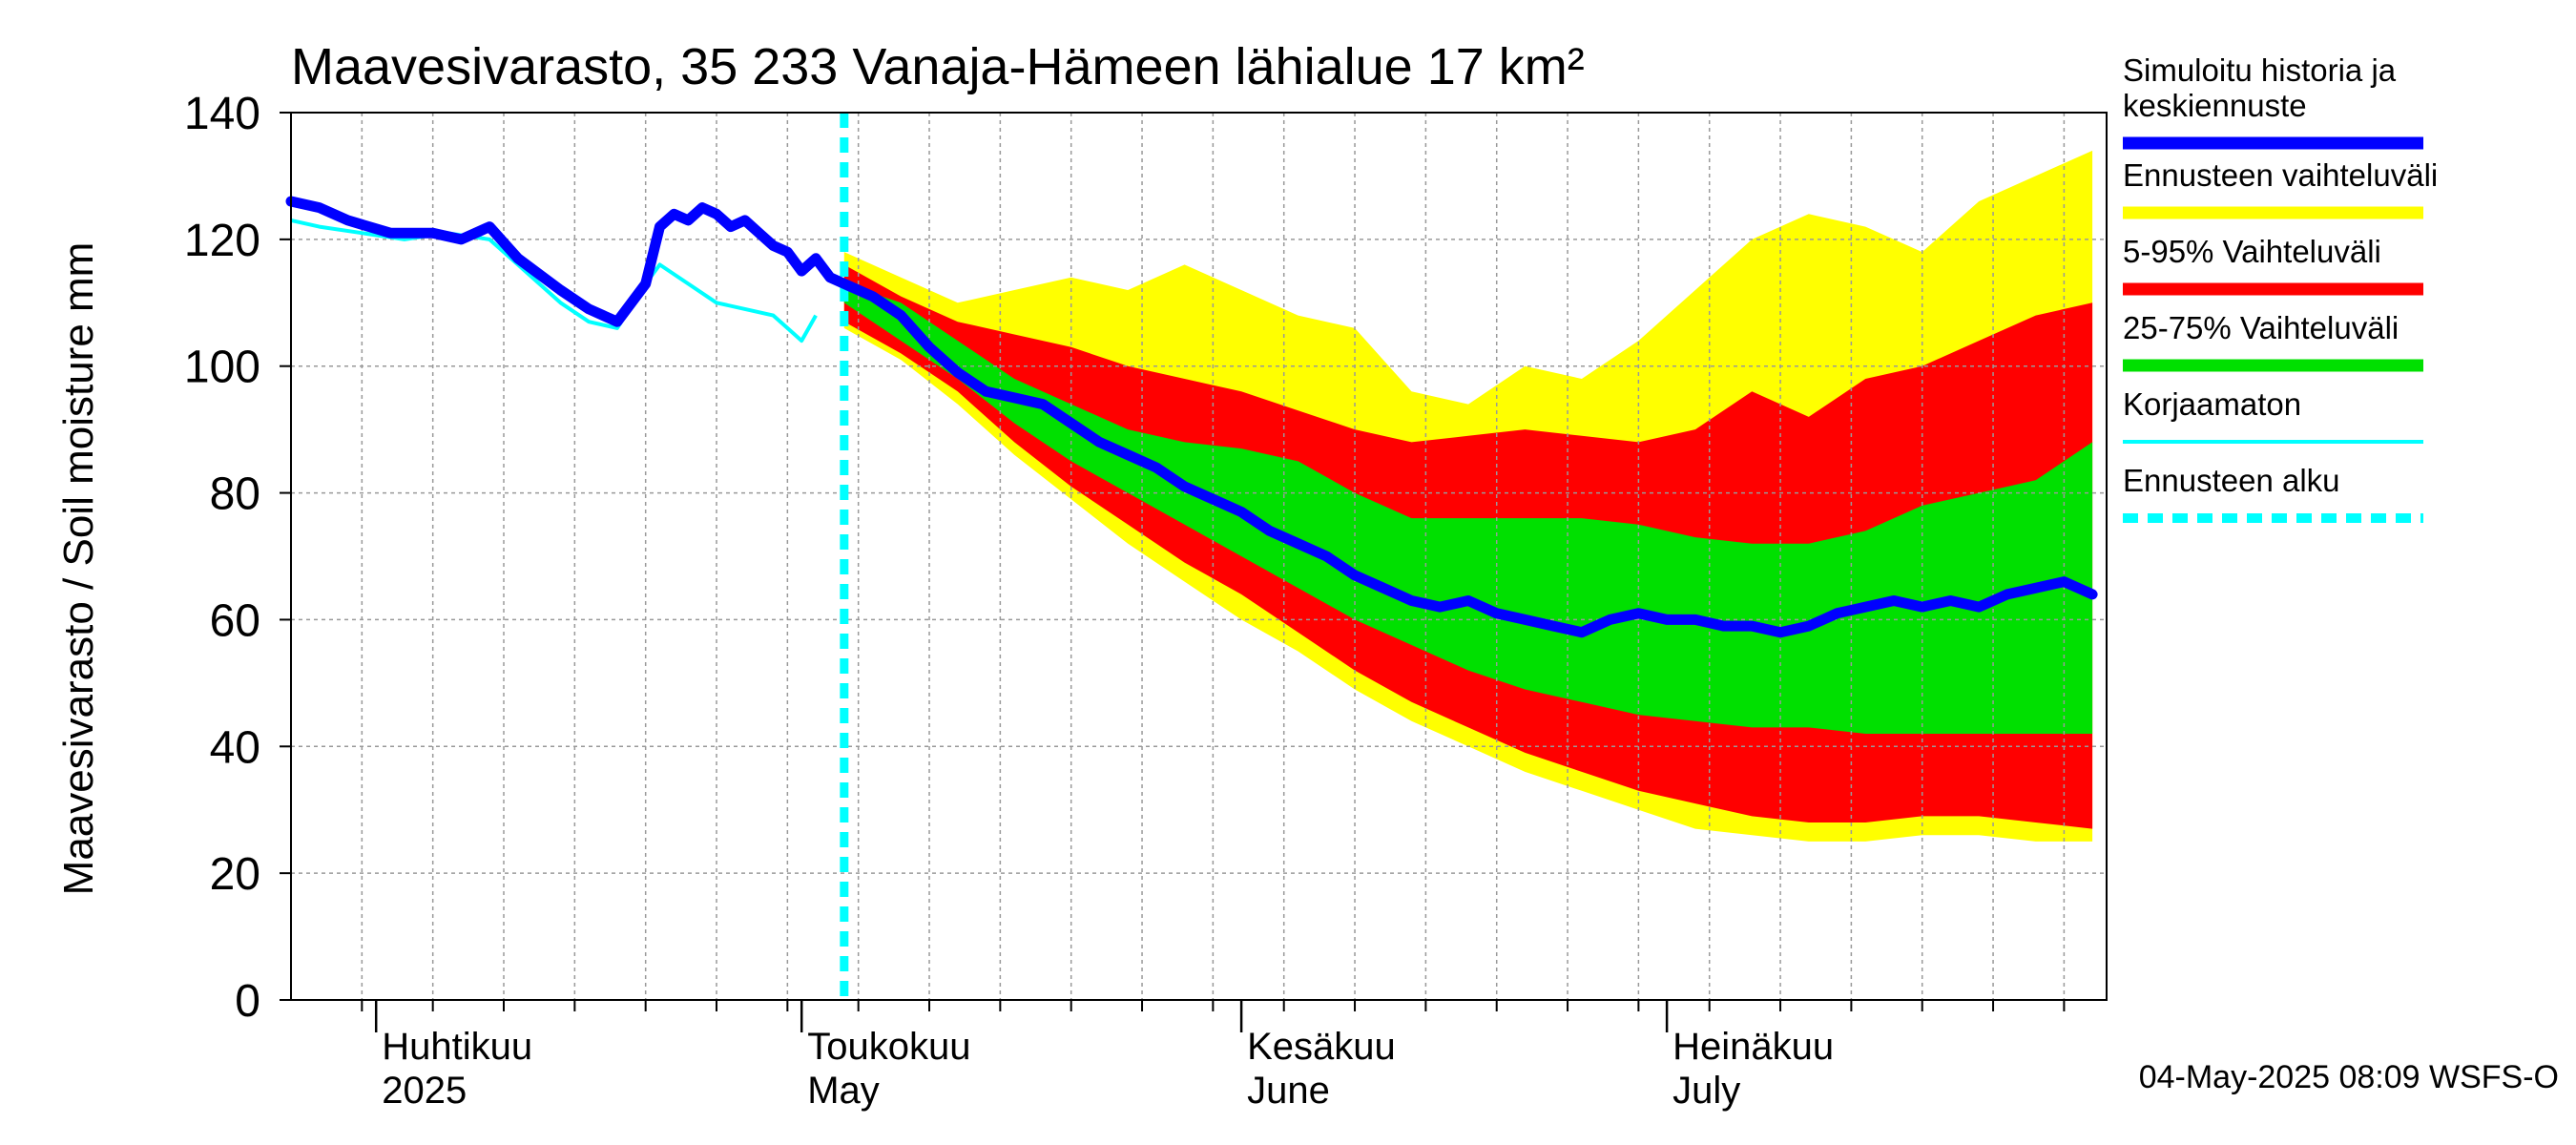  I want to click on y-tick-label: 0, so click(247, 1001).